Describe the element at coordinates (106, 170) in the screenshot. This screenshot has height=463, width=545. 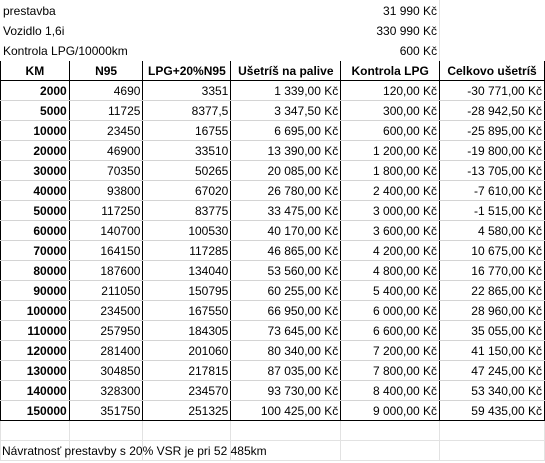
I see `value-cell: 70350` at that location.